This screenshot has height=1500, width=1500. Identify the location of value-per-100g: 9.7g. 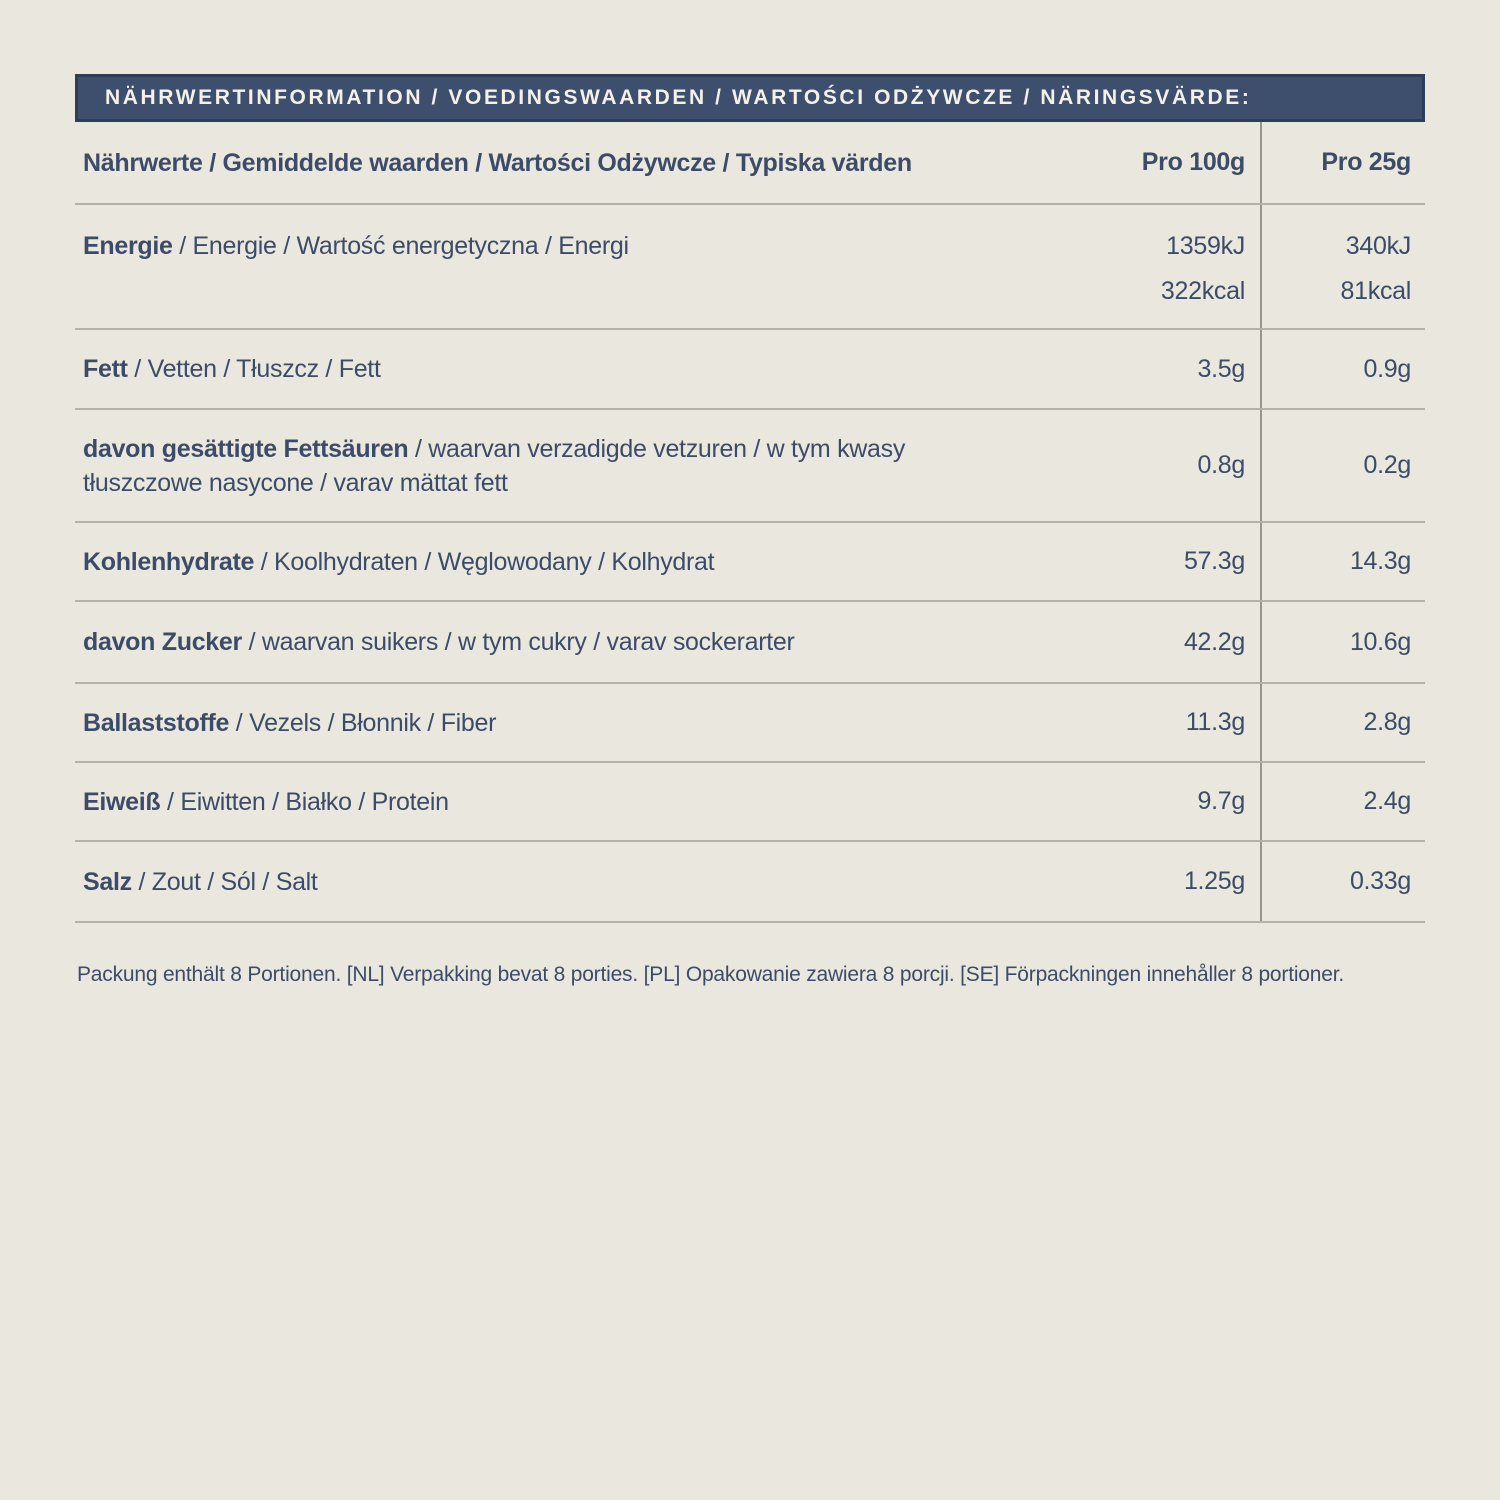
(1221, 801).